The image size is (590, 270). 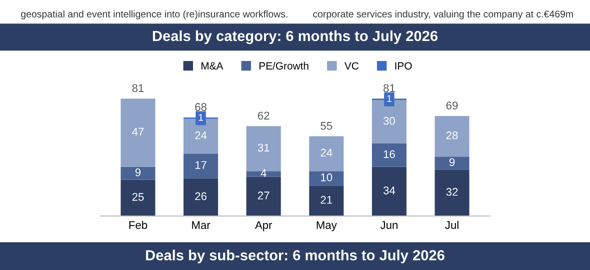 I want to click on x-tick-label: Apr, so click(x=263, y=226).